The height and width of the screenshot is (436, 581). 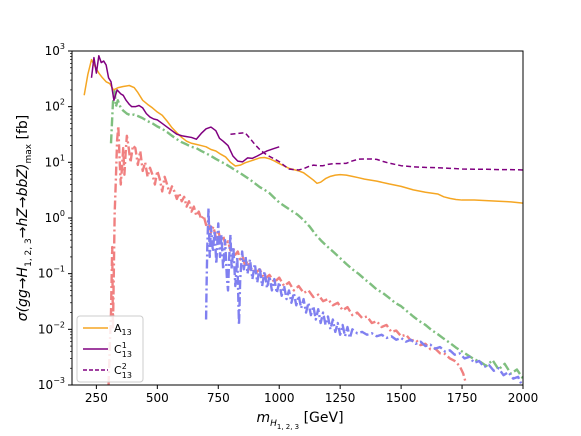 What do you see at coordinates (157, 398) in the screenshot?
I see `x-tick-label: 500` at bounding box center [157, 398].